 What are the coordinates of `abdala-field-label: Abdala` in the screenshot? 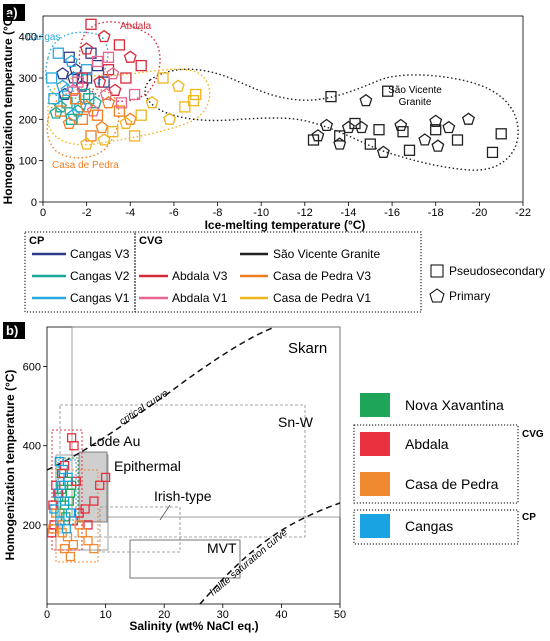 It's located at (136, 26).